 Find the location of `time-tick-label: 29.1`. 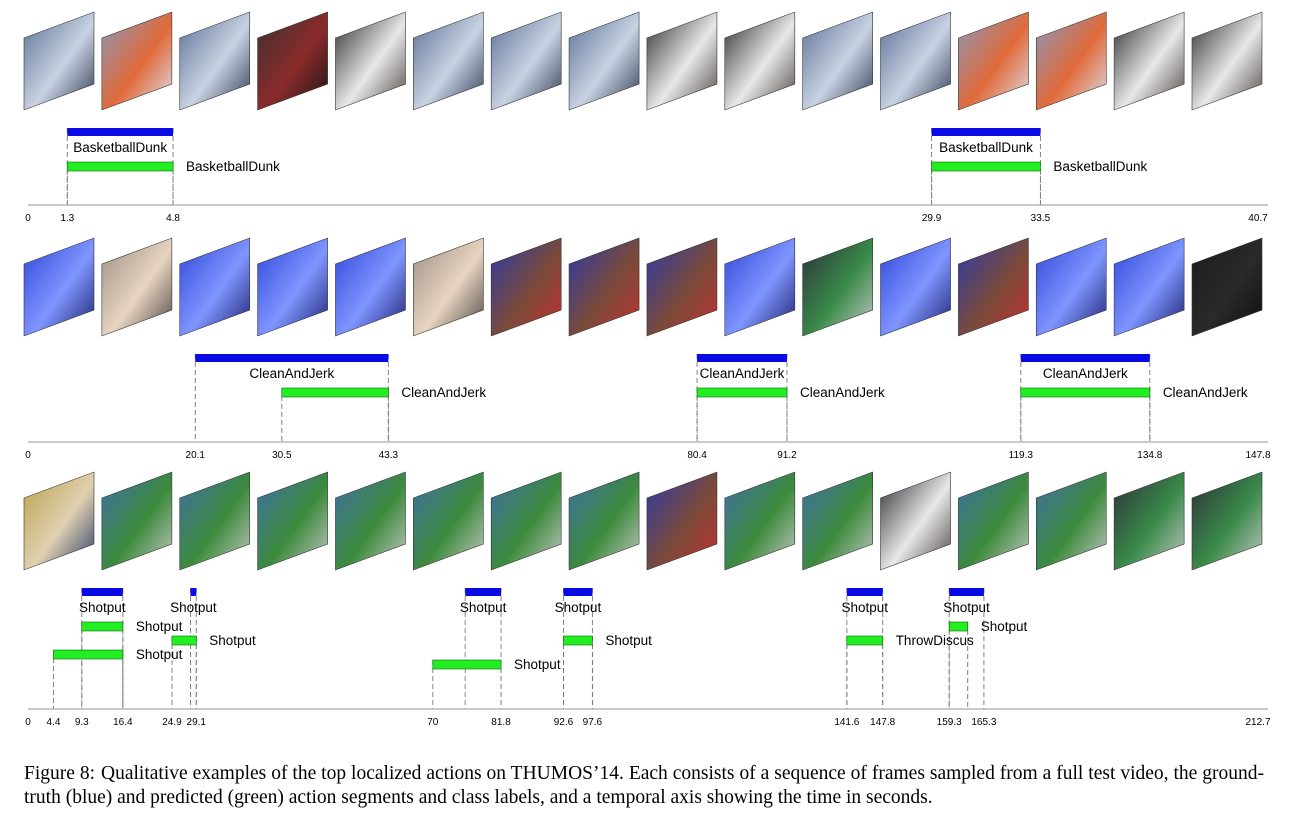

time-tick-label: 29.1 is located at coordinates (197, 722).